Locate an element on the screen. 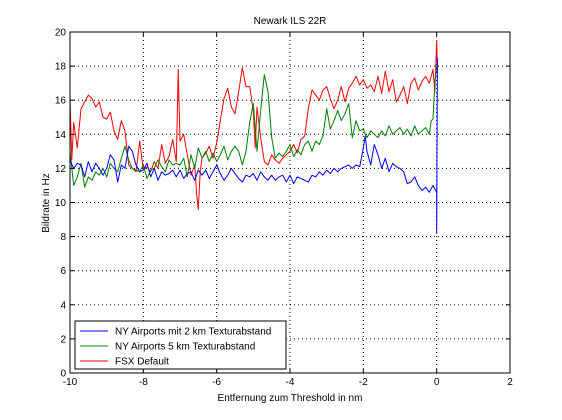  y-tick-label: 0 is located at coordinates (63, 374).